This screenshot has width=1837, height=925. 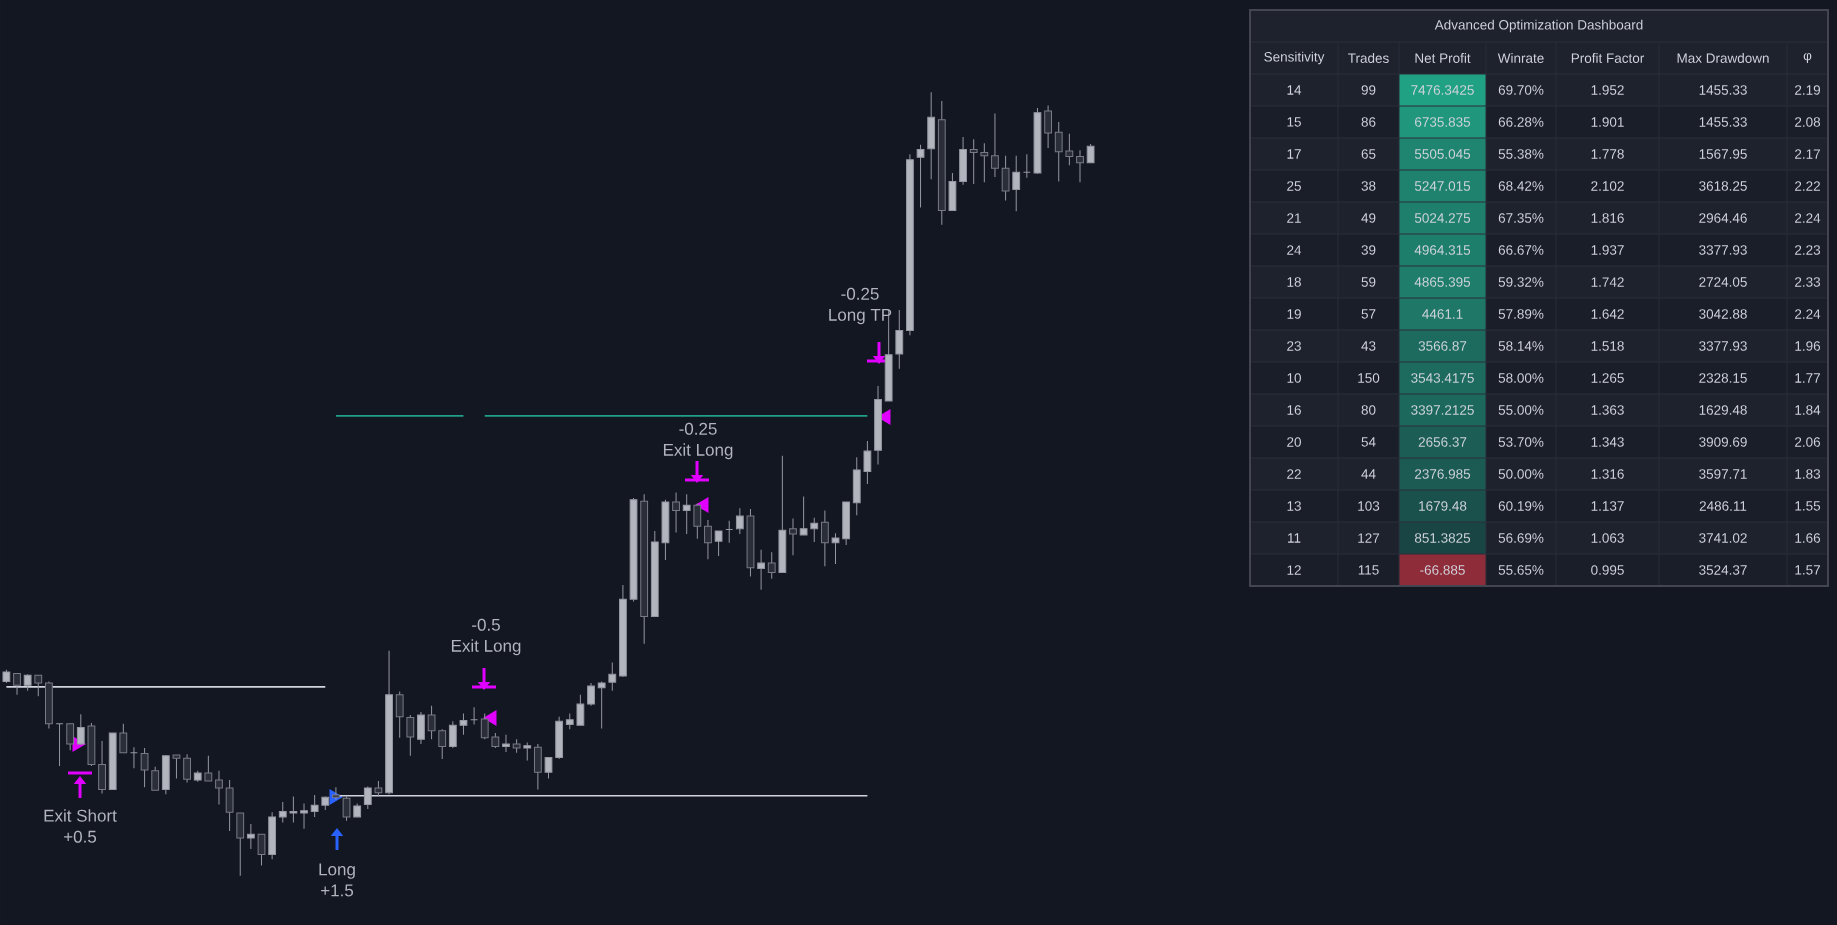 What do you see at coordinates (1442, 154) in the screenshot?
I see `text: 5505.045` at bounding box center [1442, 154].